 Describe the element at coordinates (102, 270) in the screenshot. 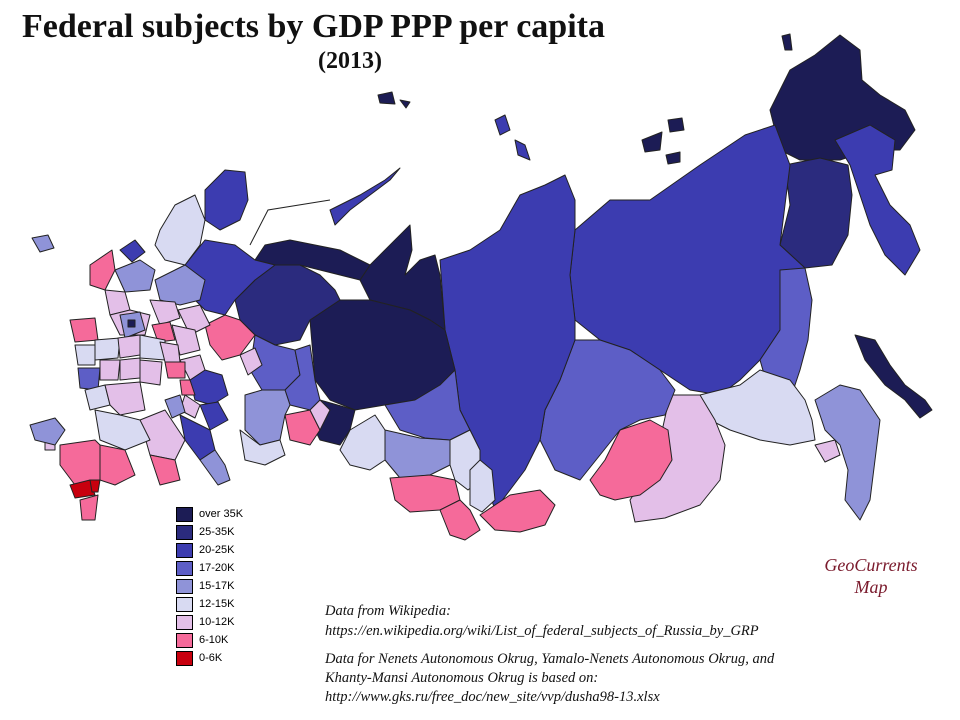

I see `region-pskov` at that location.